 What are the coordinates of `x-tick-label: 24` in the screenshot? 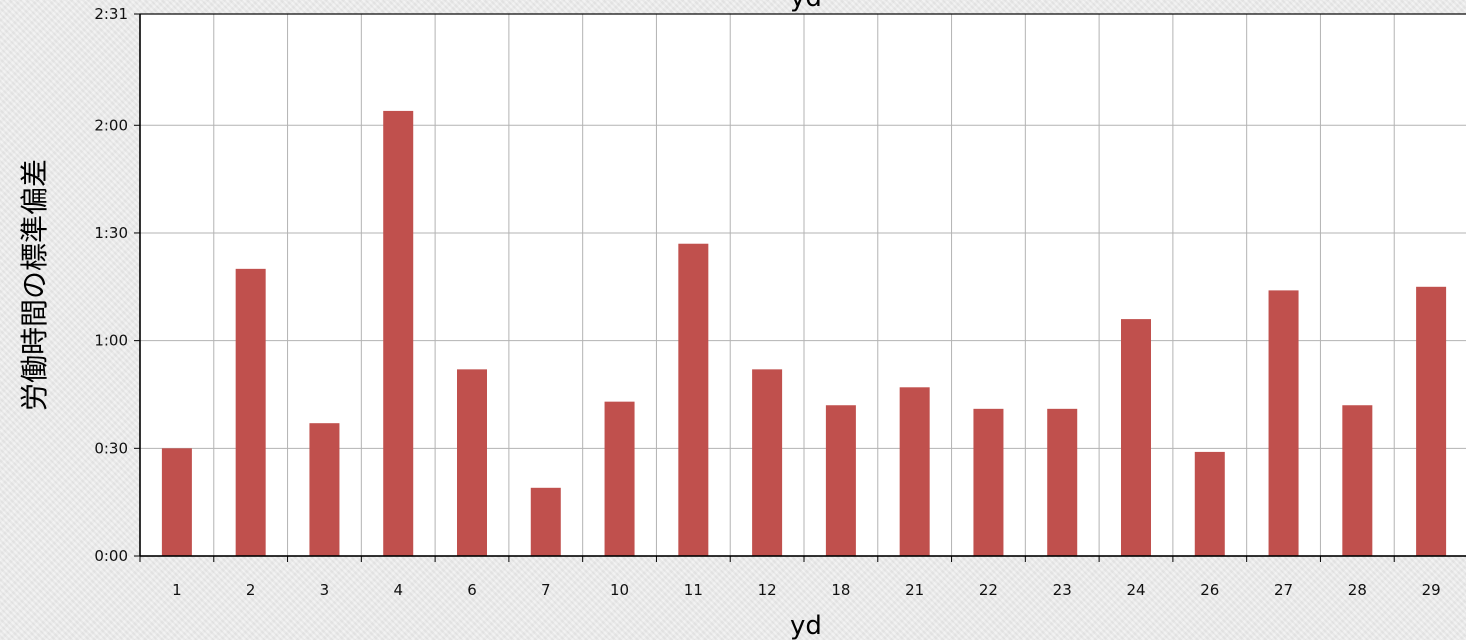 It's located at (1135, 590).